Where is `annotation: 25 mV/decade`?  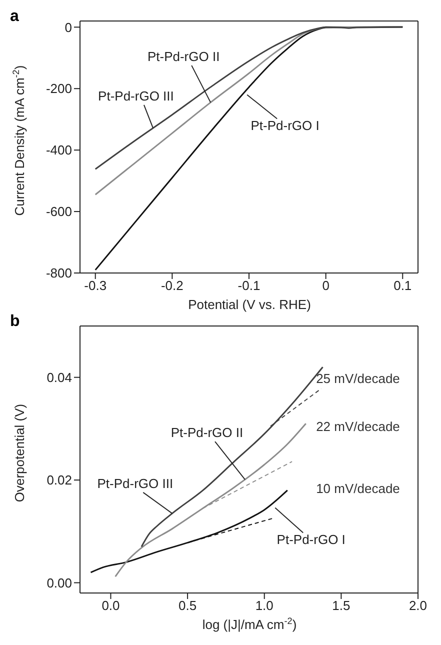 annotation: 25 mV/decade is located at coordinates (358, 378).